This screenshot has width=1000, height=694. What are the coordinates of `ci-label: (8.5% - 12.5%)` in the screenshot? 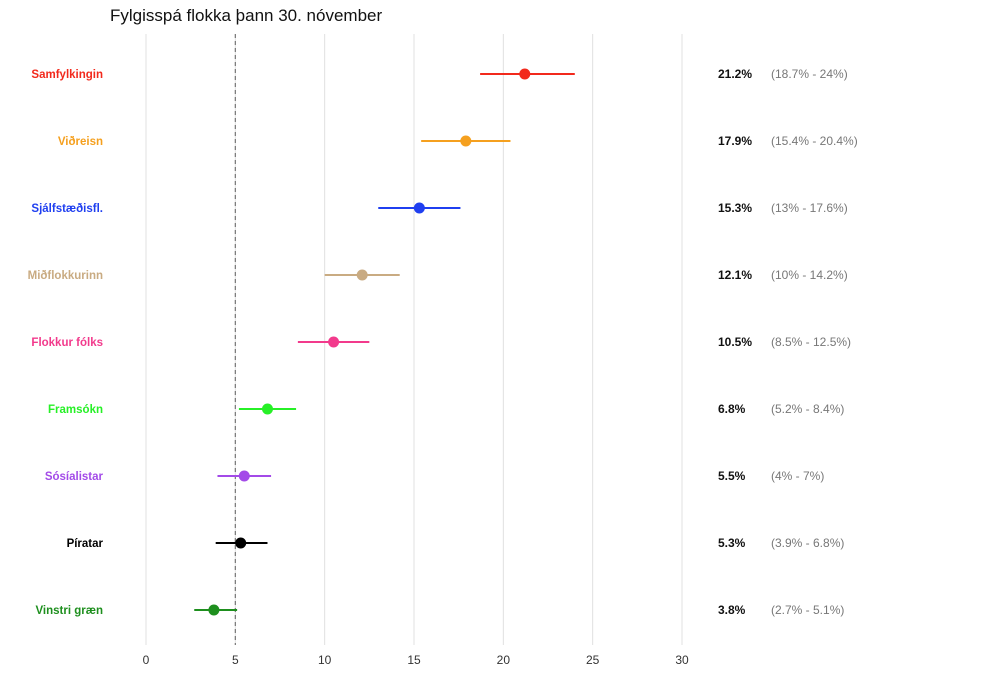 It's located at (811, 342).